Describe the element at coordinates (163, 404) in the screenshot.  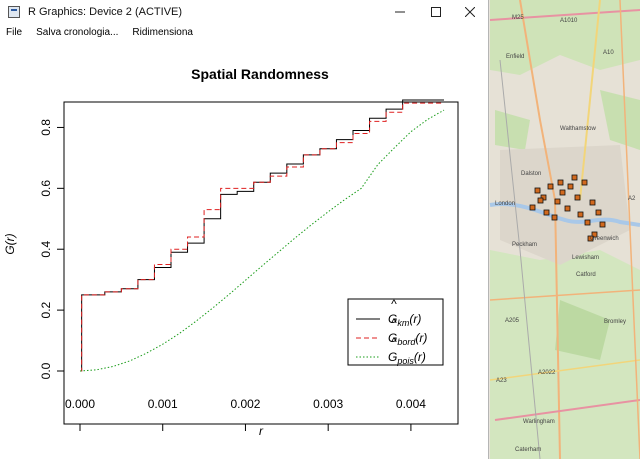
I see `x-tick-label: 0.001` at that location.